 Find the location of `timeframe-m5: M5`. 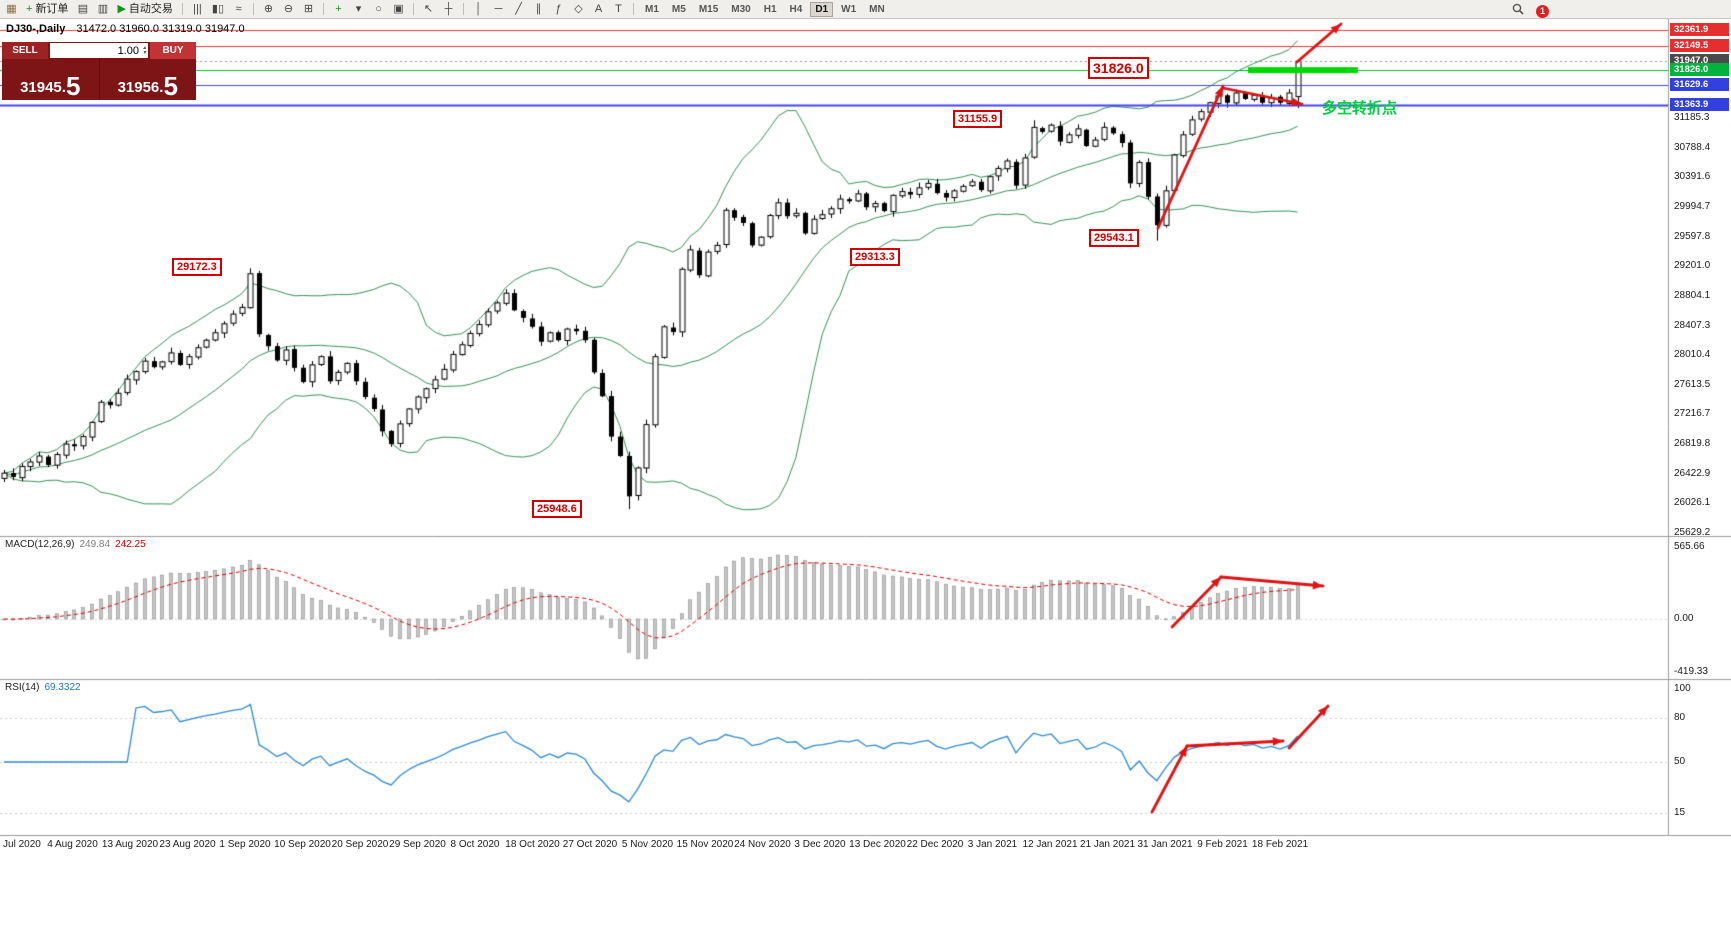

timeframe-m5: M5 is located at coordinates (679, 9).